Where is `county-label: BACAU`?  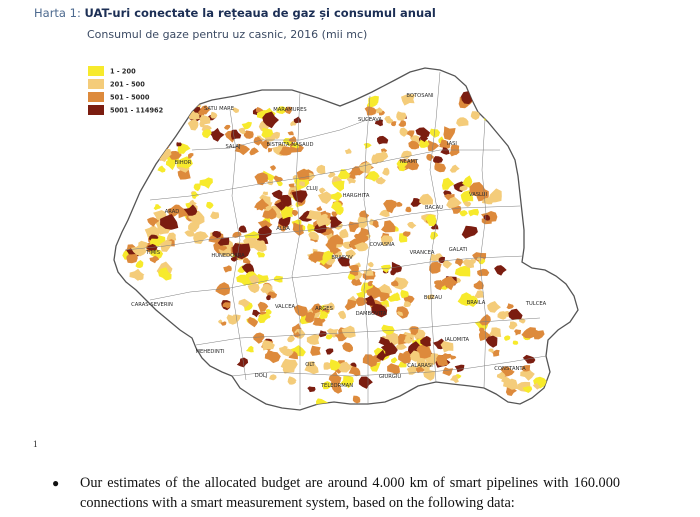
county-label: BACAU is located at coordinates (434, 208).